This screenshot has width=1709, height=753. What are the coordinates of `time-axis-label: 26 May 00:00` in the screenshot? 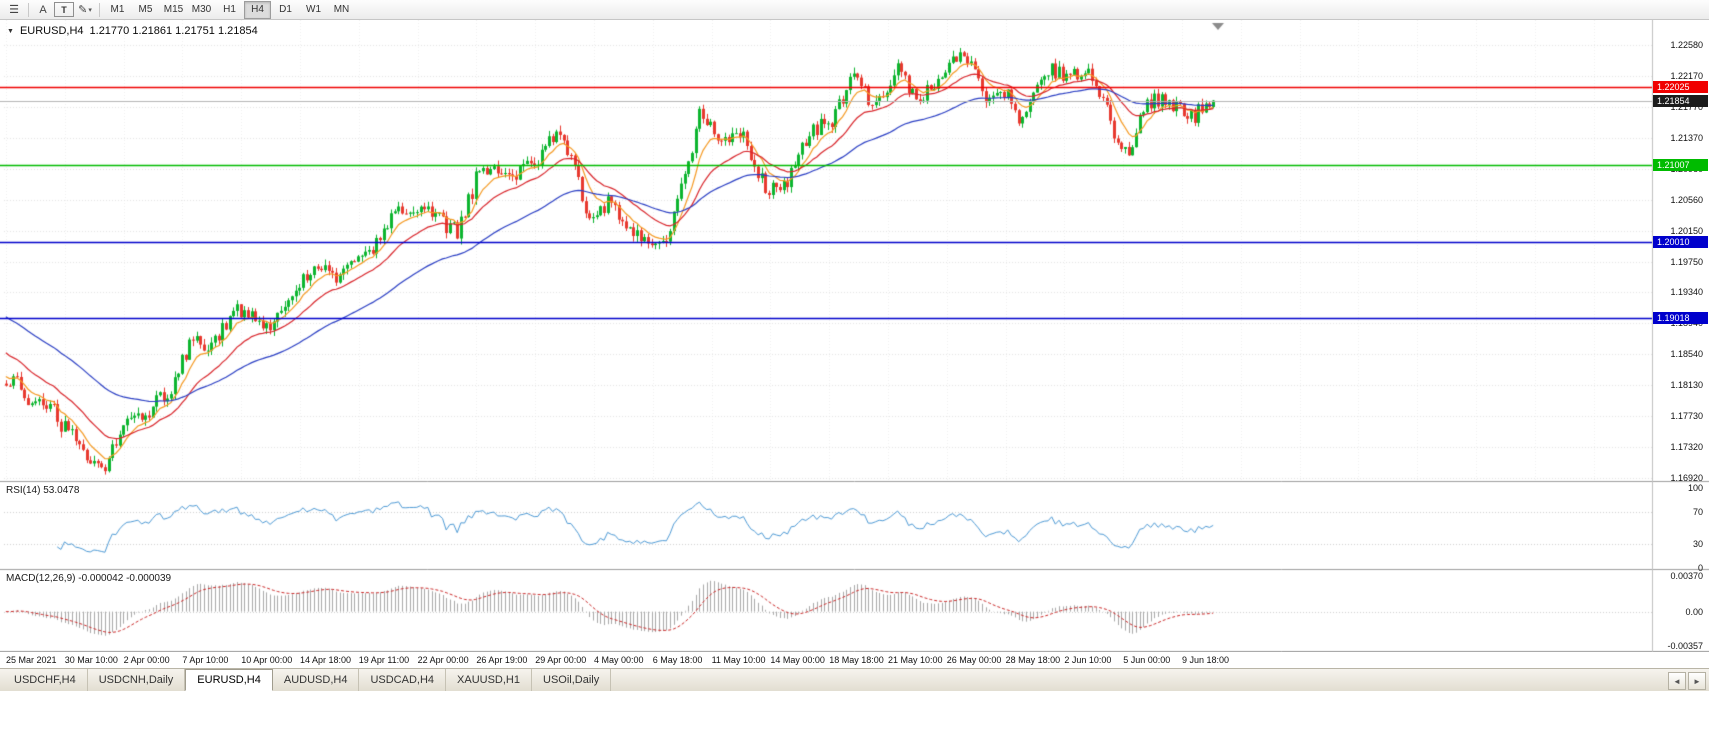 It's located at (974, 660).